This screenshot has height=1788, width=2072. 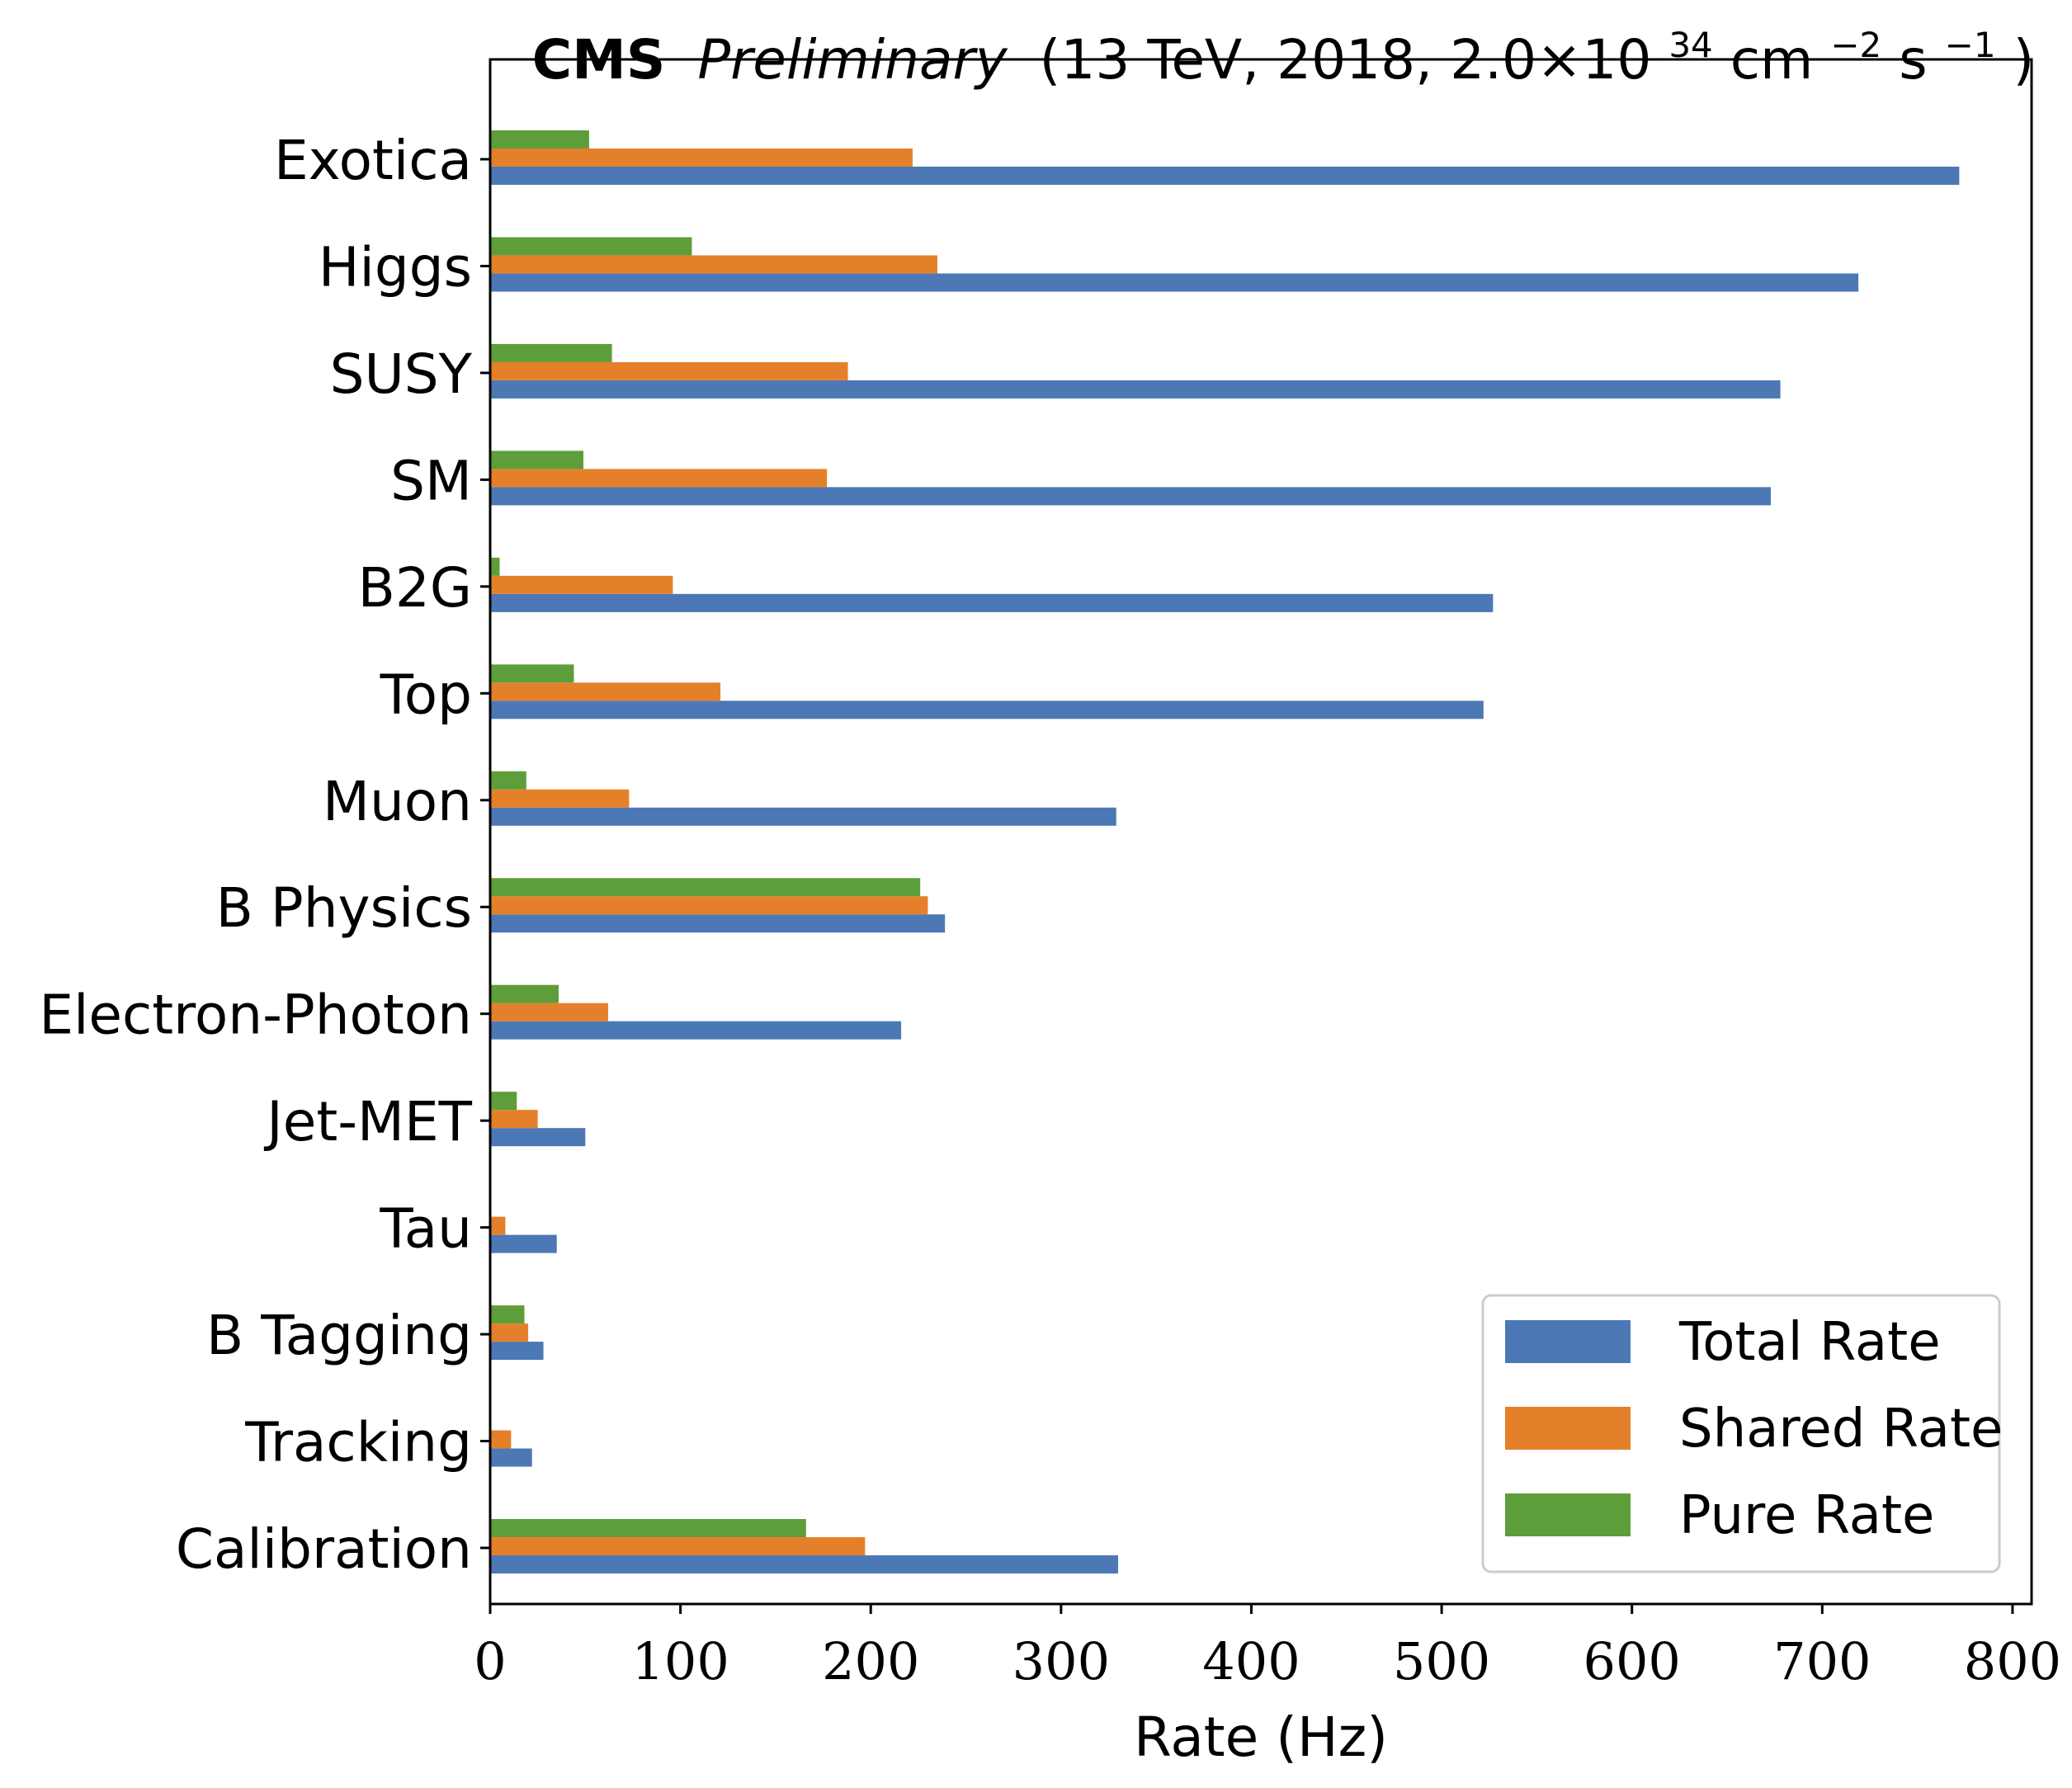 I want to click on bar-pure-rate-muon, so click(x=508, y=781).